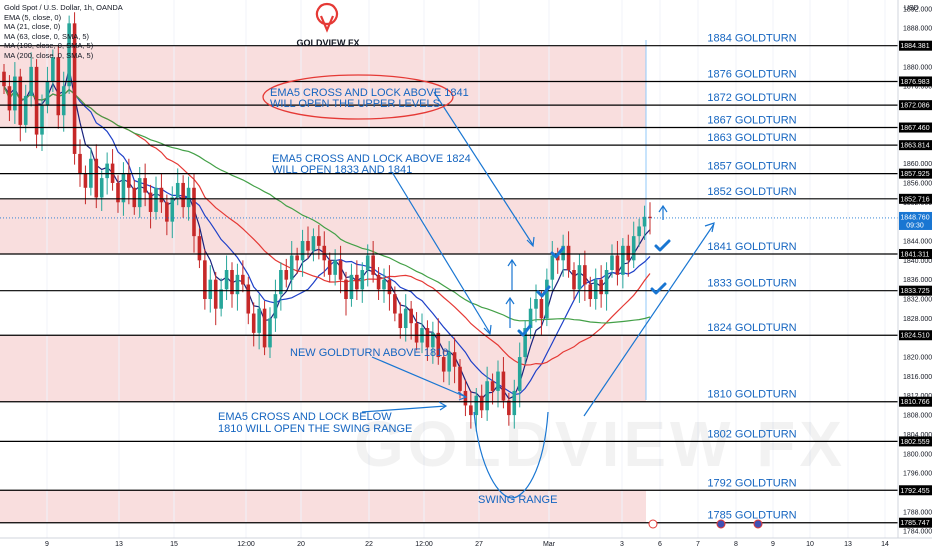  I want to click on price-tick-label: 1808.000, so click(917, 416).